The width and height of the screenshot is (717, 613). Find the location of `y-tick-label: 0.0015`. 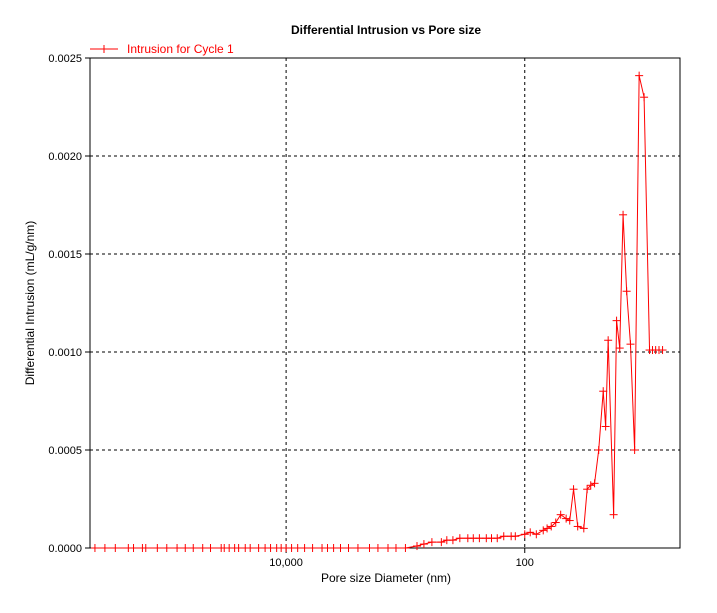

y-tick-label: 0.0015 is located at coordinates (65, 255).